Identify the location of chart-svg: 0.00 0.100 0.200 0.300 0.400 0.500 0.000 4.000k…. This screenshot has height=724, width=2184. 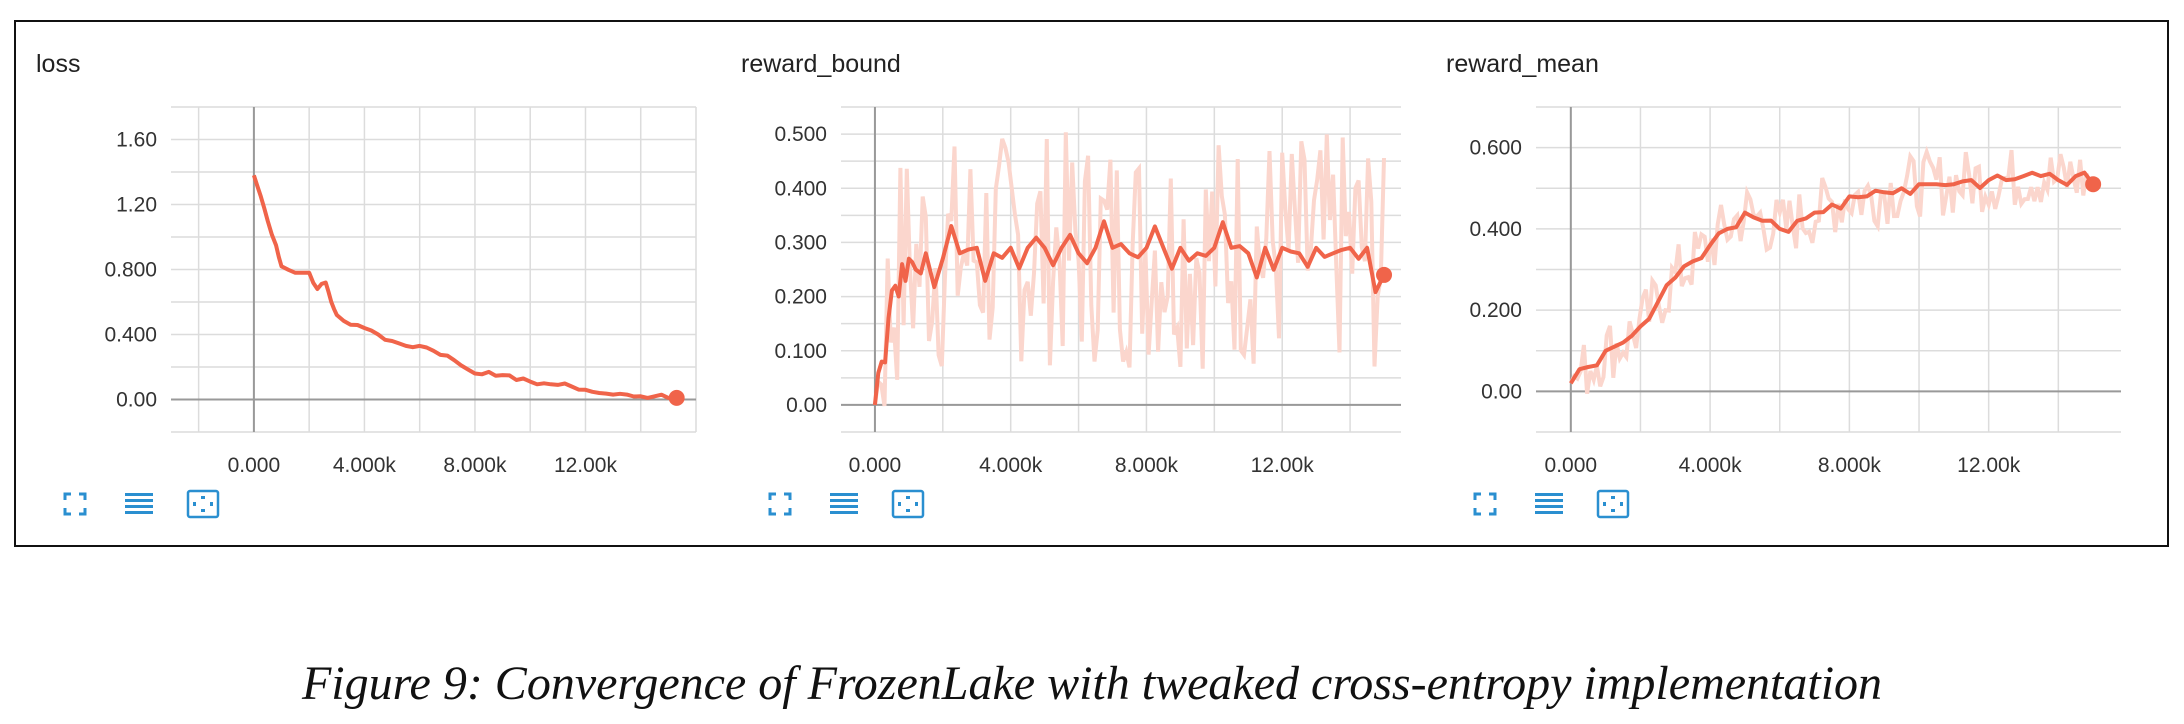
(1087, 291).